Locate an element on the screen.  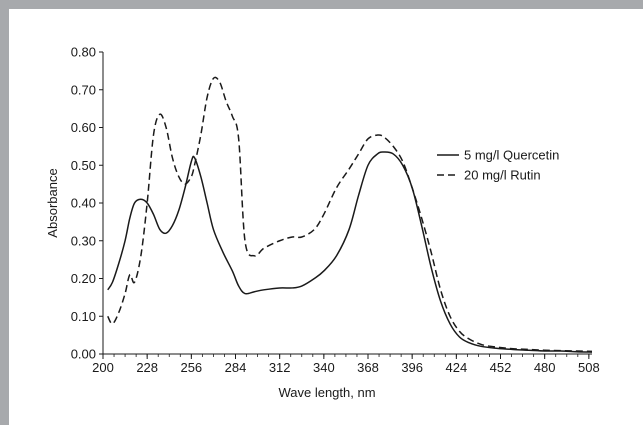
y-tick-label: 0.40 is located at coordinates (83, 203).